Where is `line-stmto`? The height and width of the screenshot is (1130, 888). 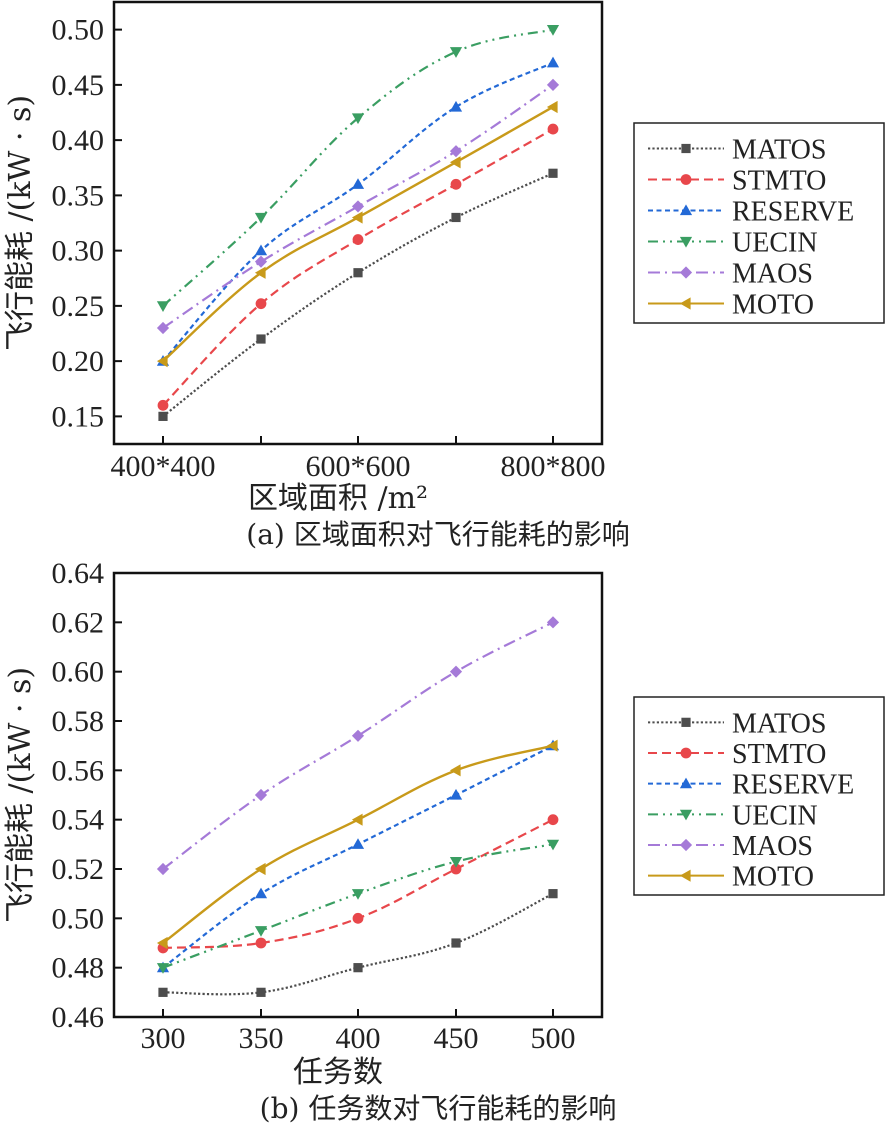
line-stmto is located at coordinates (358, 267).